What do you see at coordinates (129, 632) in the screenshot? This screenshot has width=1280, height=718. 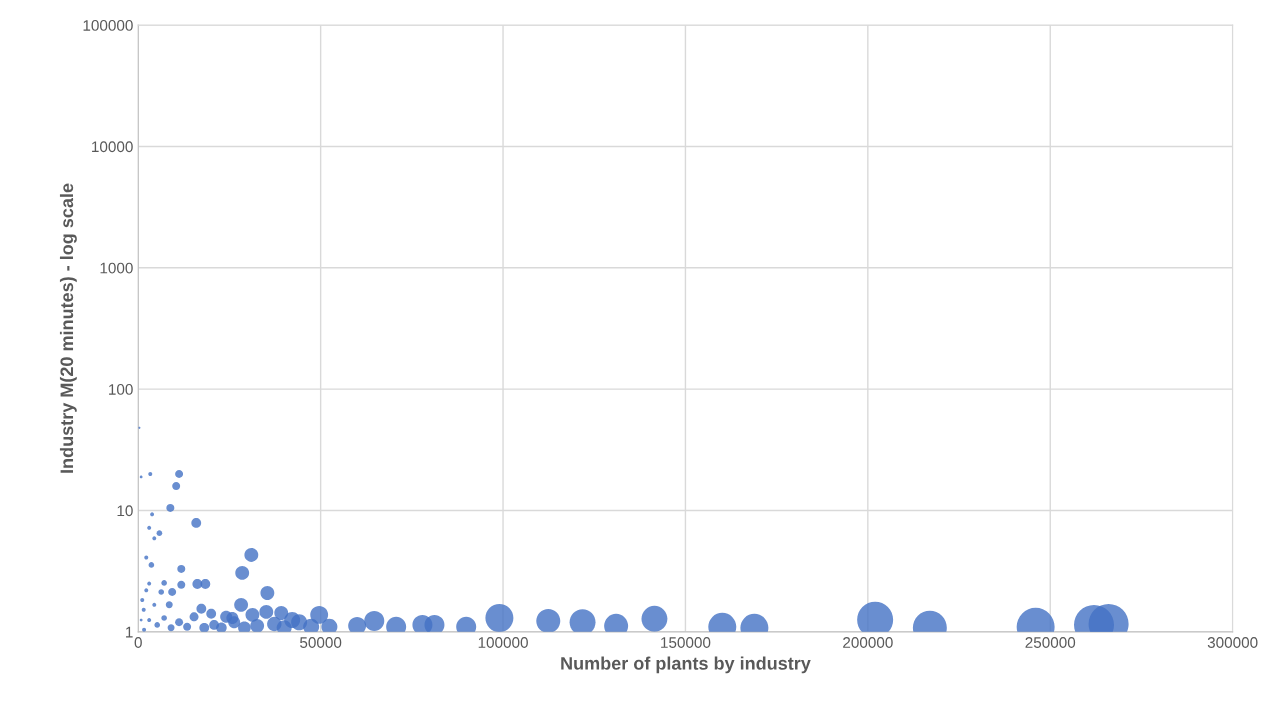 I see `y-tick-label: 1` at bounding box center [129, 632].